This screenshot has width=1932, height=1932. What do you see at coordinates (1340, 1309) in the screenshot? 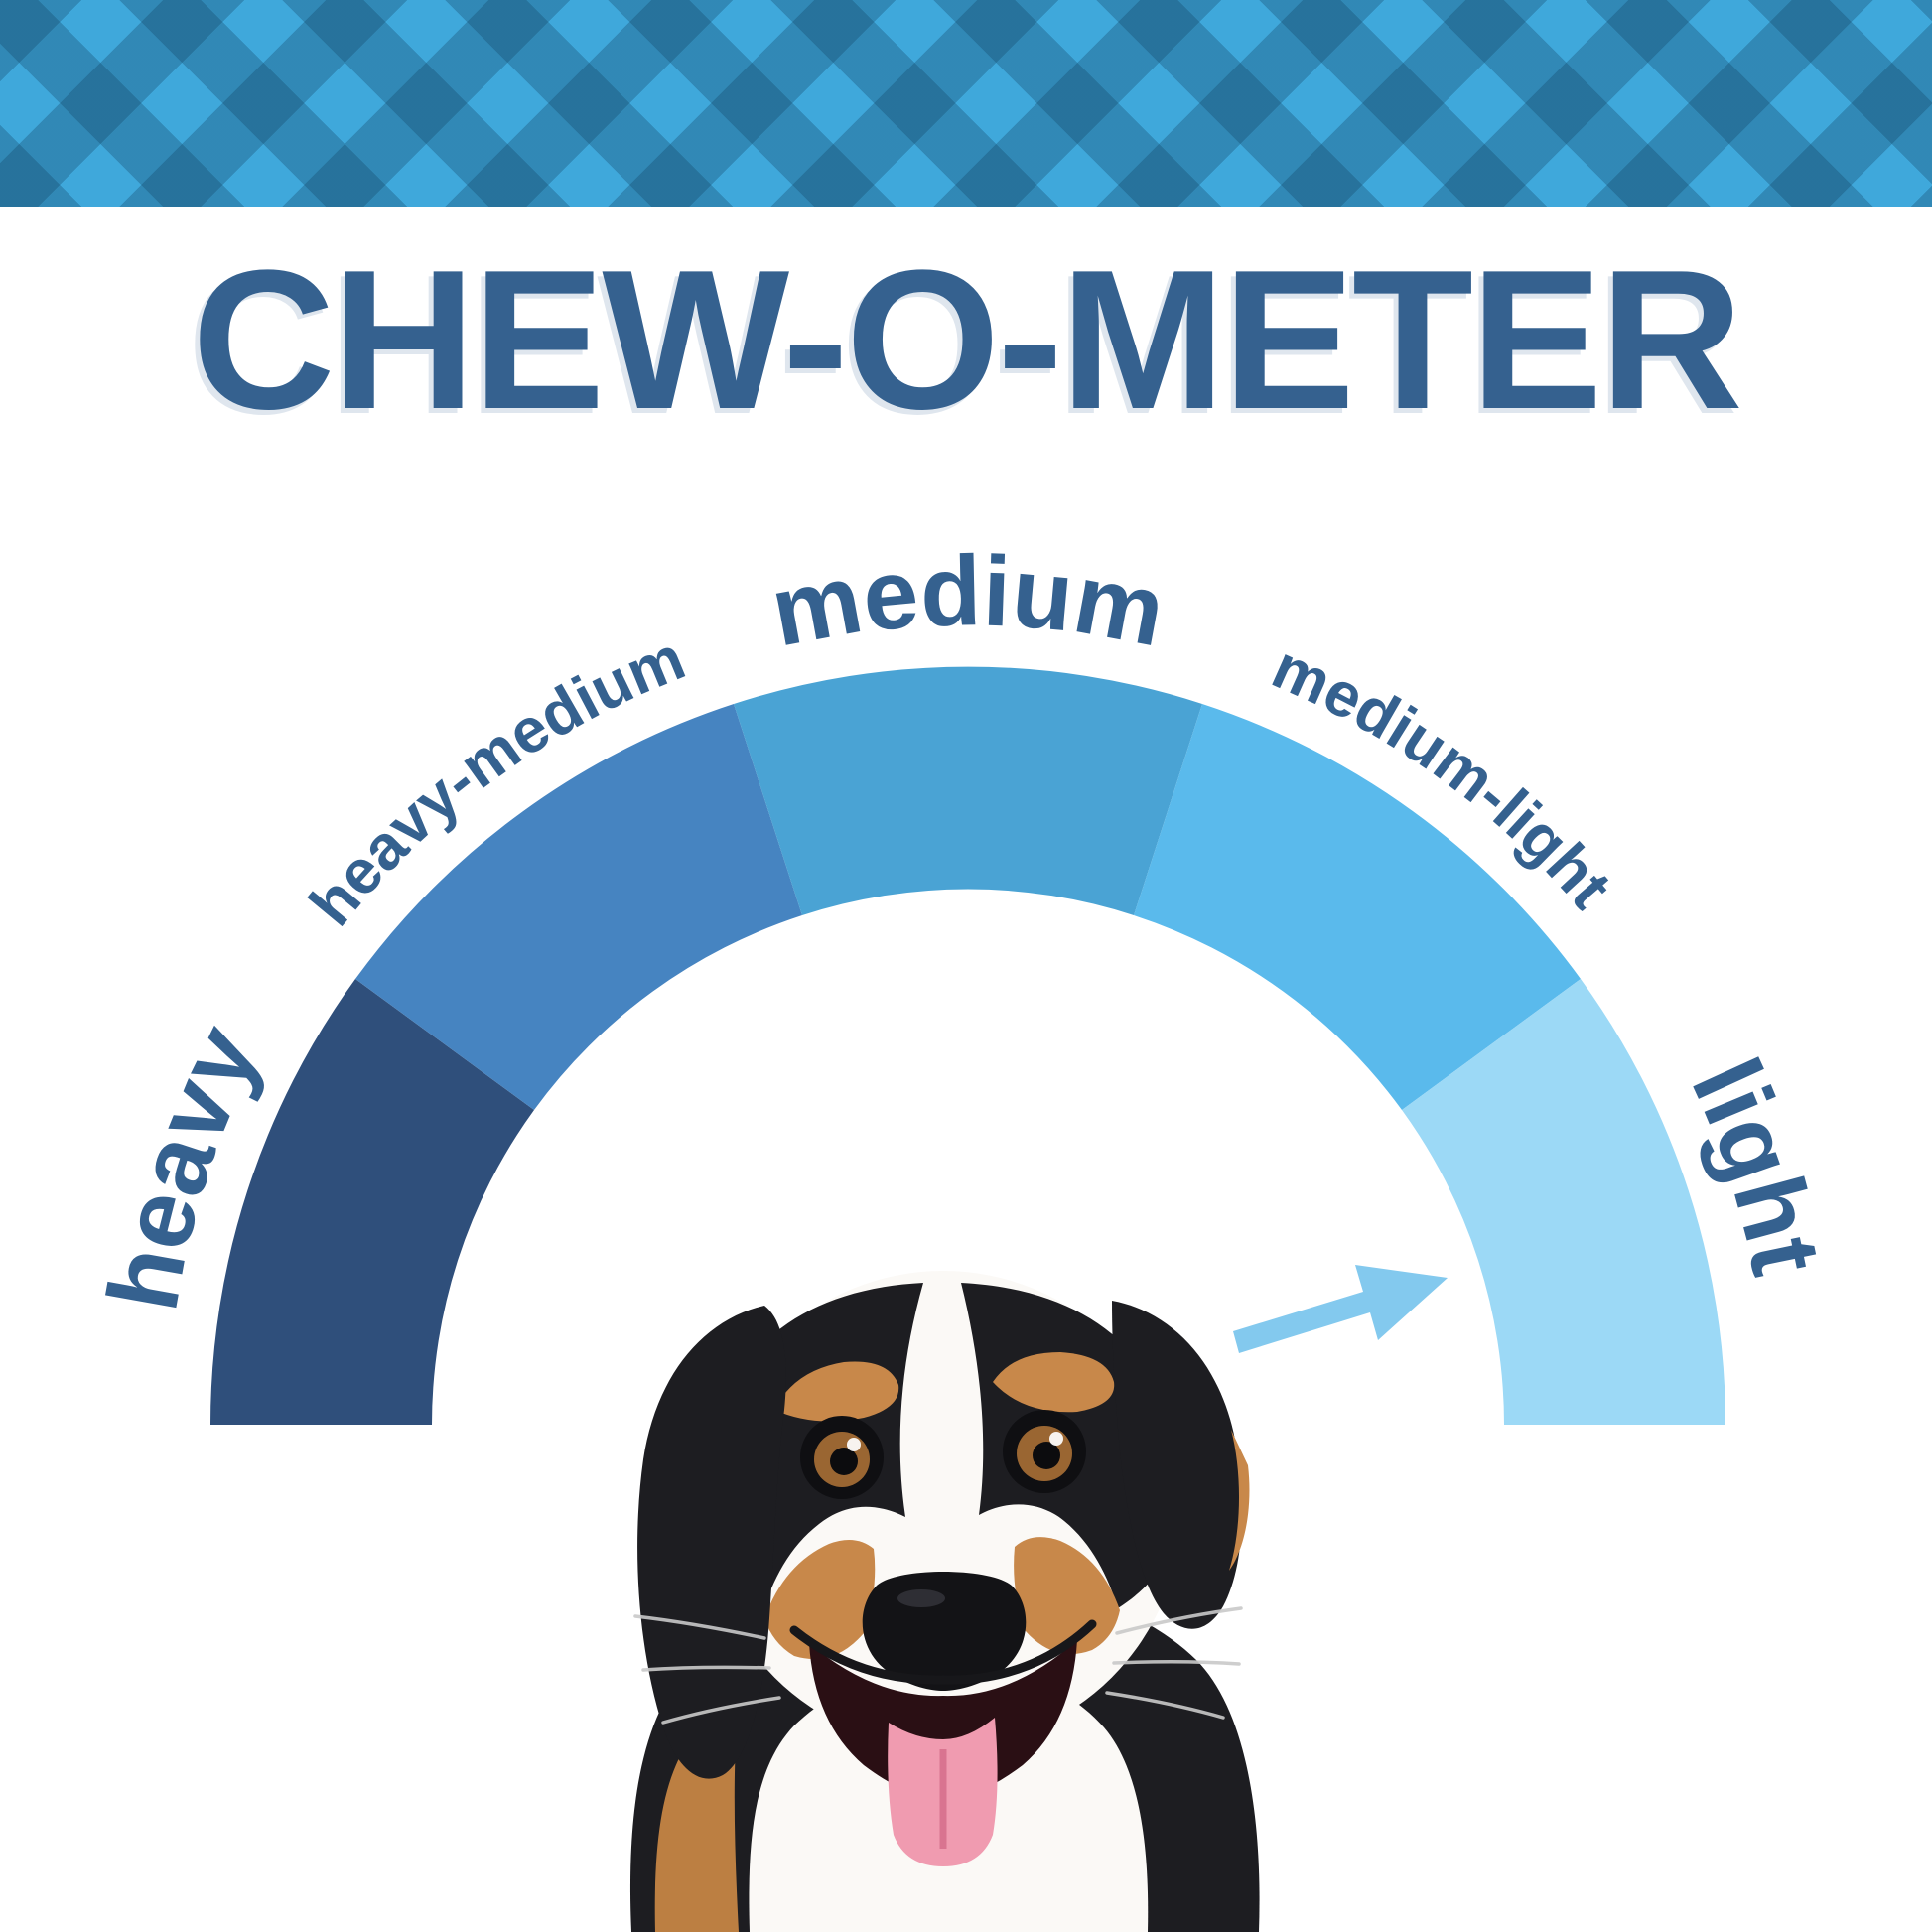
I see `indicator-arrow-icon` at bounding box center [1340, 1309].